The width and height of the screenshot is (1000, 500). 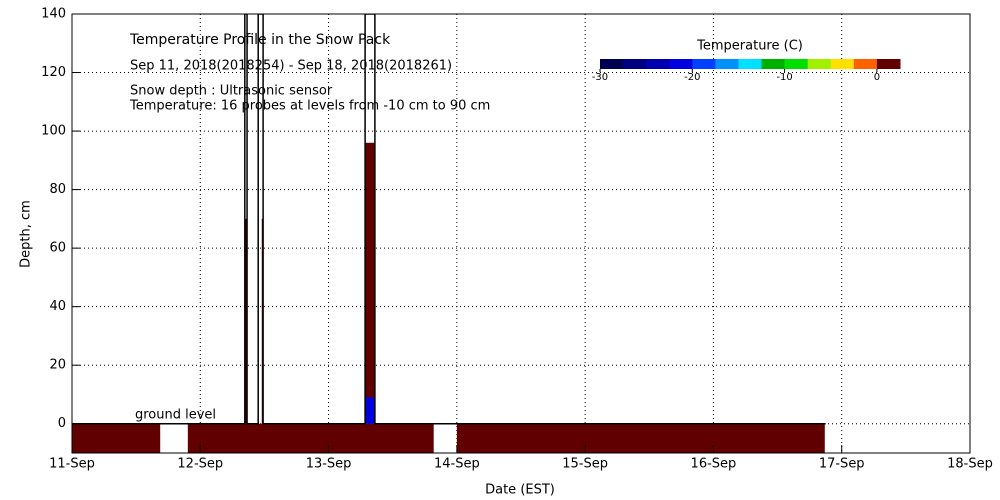 What do you see at coordinates (585, 464) in the screenshot?
I see `x-tick-label: 15-Sep` at bounding box center [585, 464].